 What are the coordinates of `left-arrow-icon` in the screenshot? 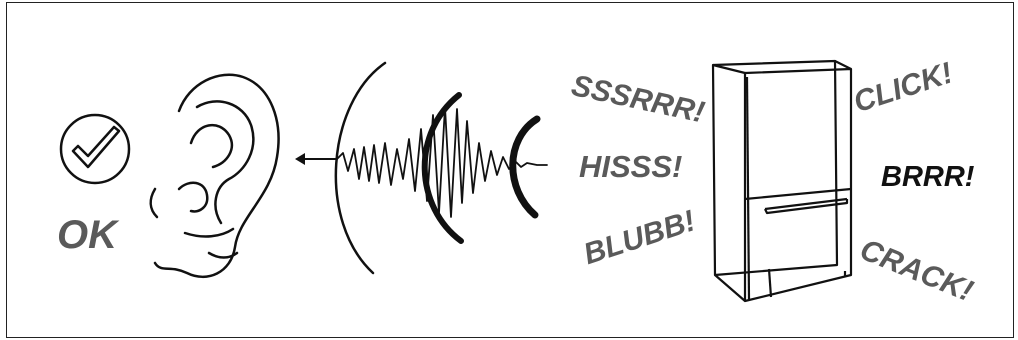 It's located at (316, 159).